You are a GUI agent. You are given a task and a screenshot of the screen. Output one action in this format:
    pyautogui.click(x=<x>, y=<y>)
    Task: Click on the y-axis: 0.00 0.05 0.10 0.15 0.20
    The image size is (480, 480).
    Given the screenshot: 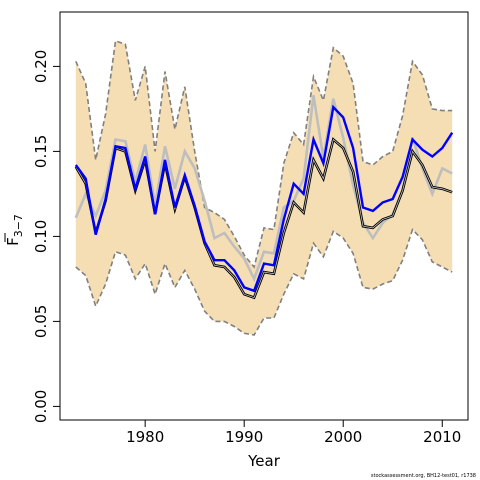 What is the action you would take?
    pyautogui.click(x=46, y=236)
    